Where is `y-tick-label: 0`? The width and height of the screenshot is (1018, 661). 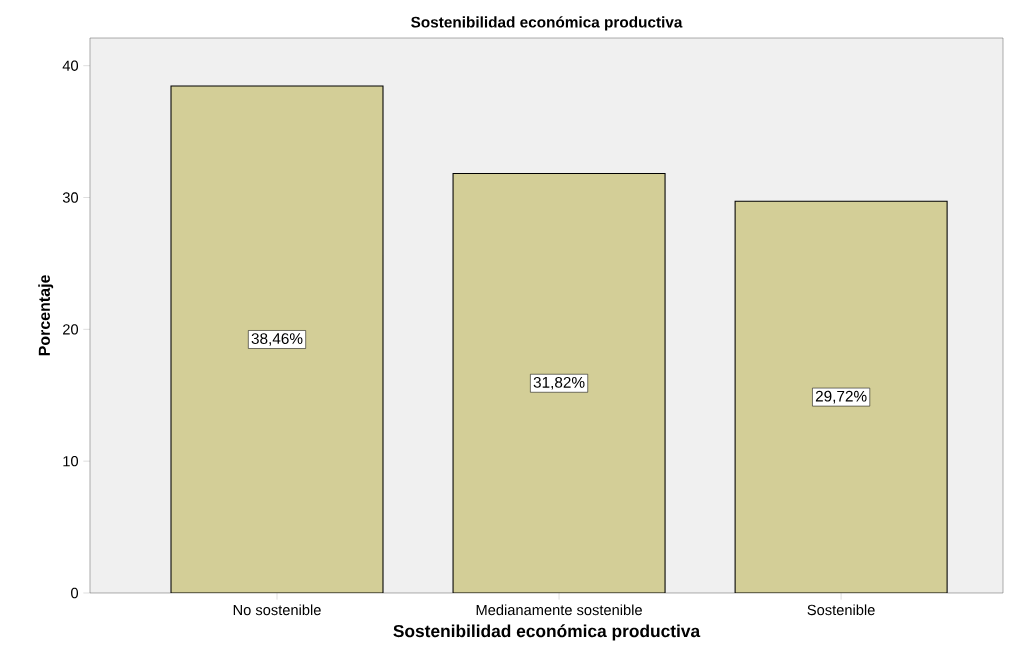 y-tick-label: 0 is located at coordinates (75, 593).